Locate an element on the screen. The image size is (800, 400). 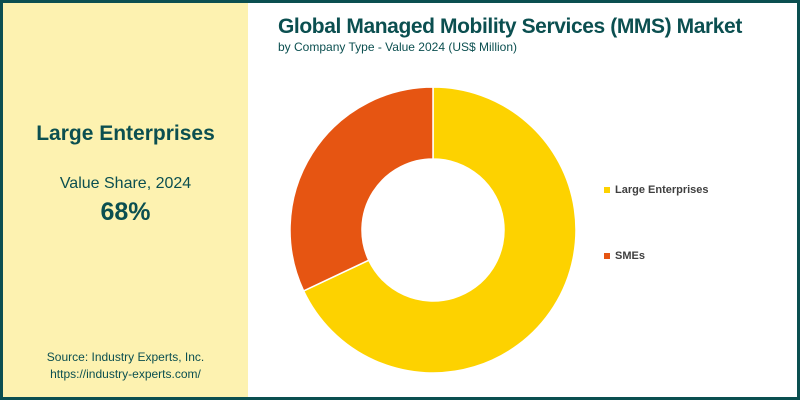
highlight-value: 68% is located at coordinates (125, 212).